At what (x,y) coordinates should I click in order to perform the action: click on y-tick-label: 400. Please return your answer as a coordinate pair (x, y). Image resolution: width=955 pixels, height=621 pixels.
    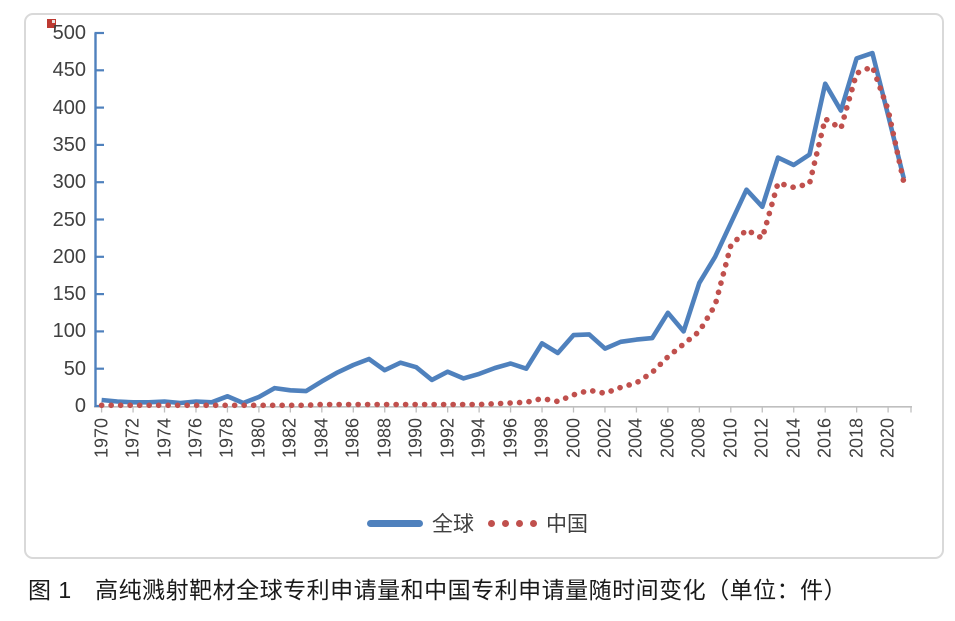
    Looking at the image, I should click on (69, 107).